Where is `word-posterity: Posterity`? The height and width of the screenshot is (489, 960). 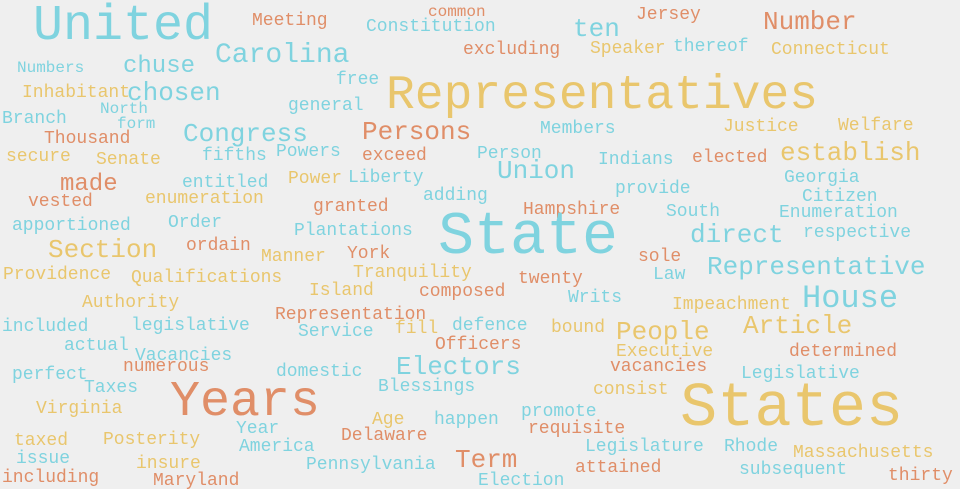 word-posterity: Posterity is located at coordinates (152, 440).